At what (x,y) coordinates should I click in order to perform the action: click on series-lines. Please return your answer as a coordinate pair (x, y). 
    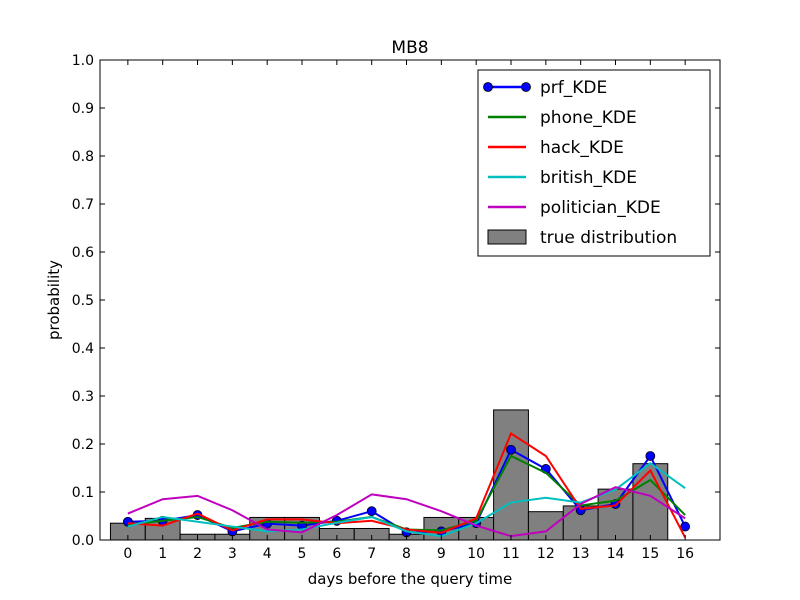
    Looking at the image, I should click on (406, 485).